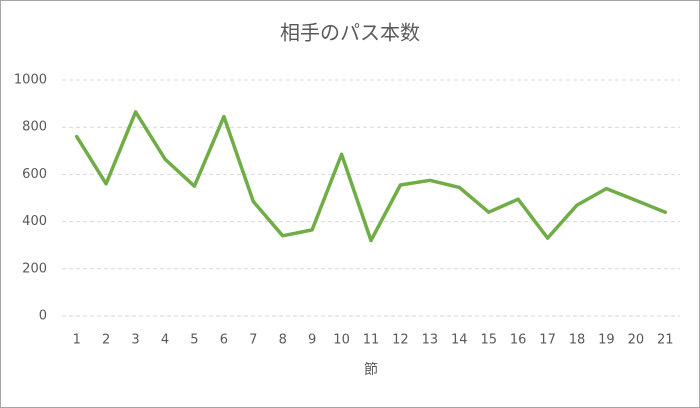 This screenshot has height=408, width=700. What do you see at coordinates (135, 340) in the screenshot?
I see `x-tick-label: 3` at bounding box center [135, 340].